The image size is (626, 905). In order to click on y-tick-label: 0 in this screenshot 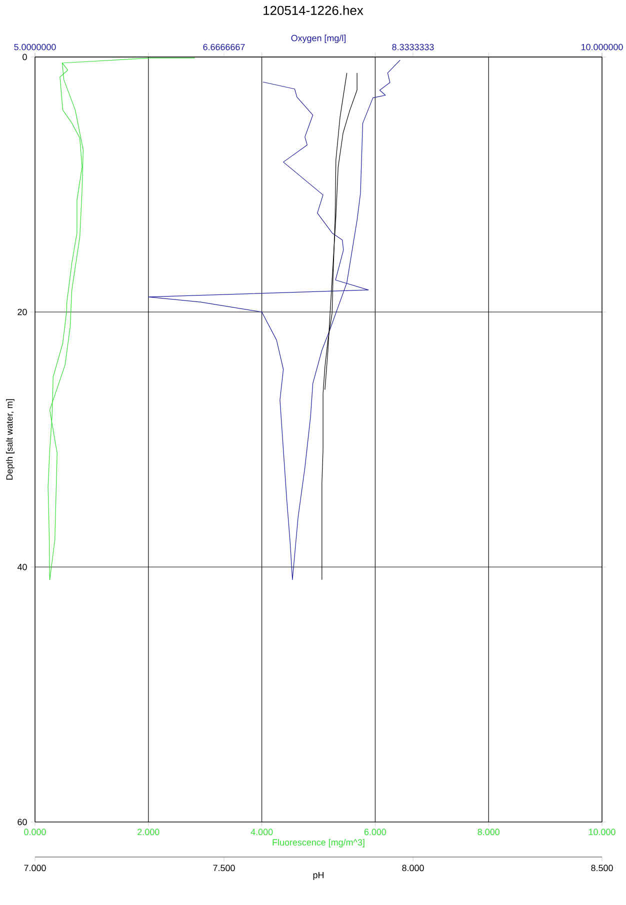, I will do `click(24, 57)`.